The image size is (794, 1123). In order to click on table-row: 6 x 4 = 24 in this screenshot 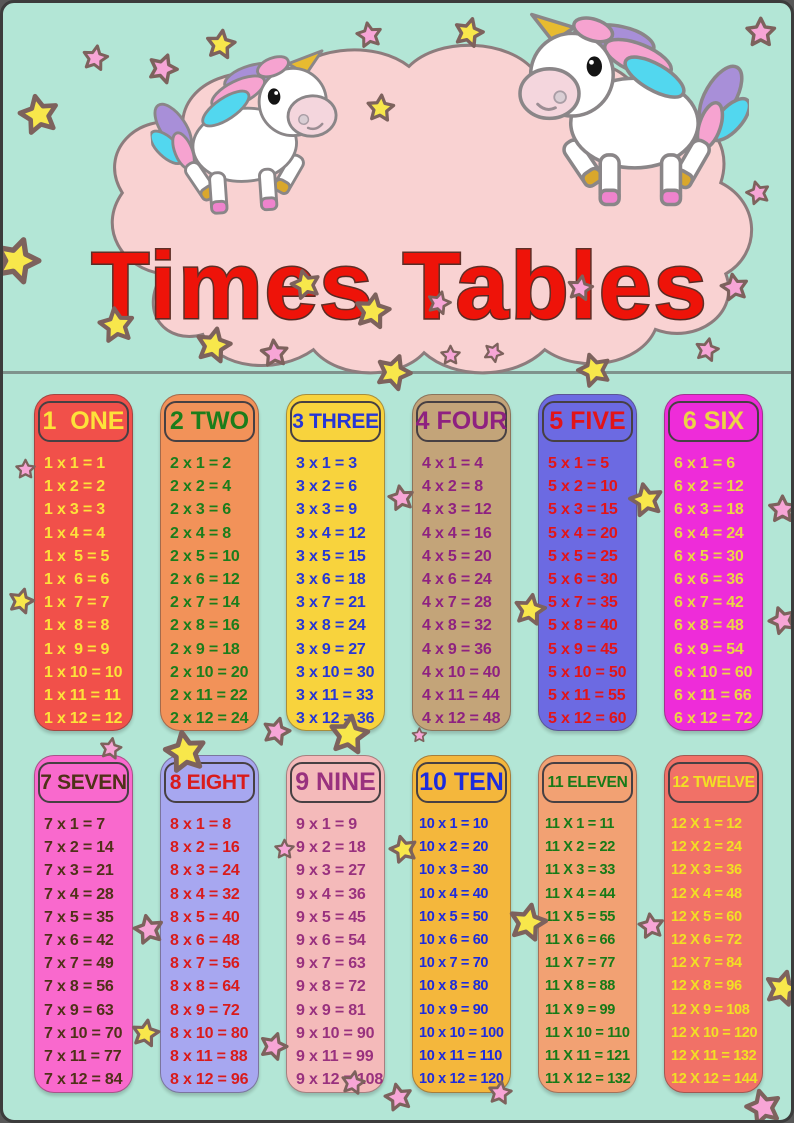, I will do `click(709, 533)`.